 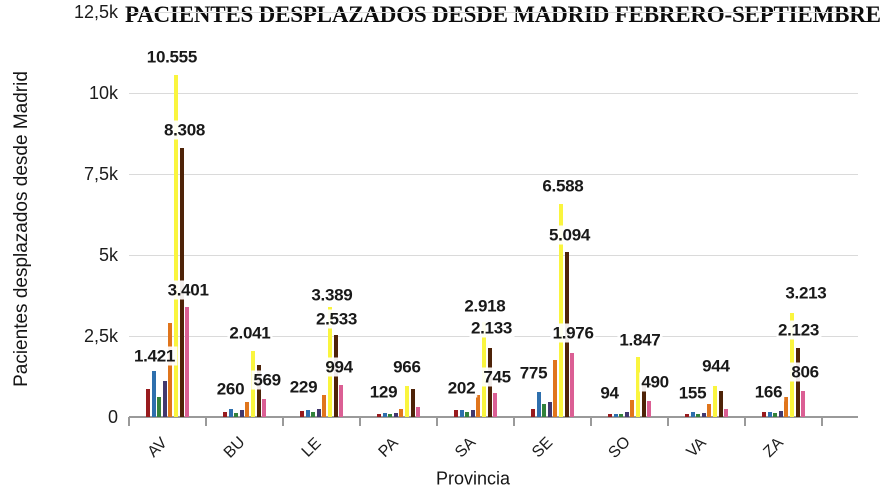 What do you see at coordinates (493, 93) in the screenshot?
I see `gridline-10k` at bounding box center [493, 93].